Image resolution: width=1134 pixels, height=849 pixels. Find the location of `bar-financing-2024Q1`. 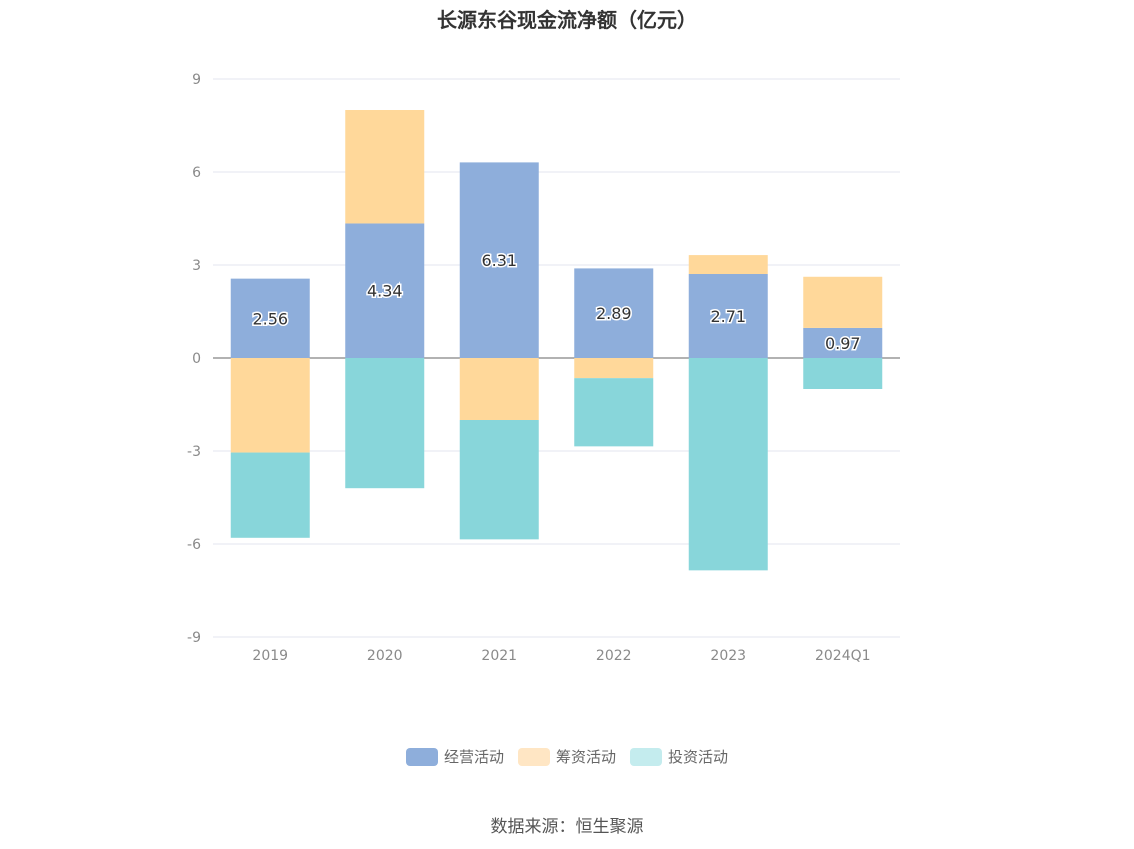

bar-financing-2024Q1 is located at coordinates (843, 302).